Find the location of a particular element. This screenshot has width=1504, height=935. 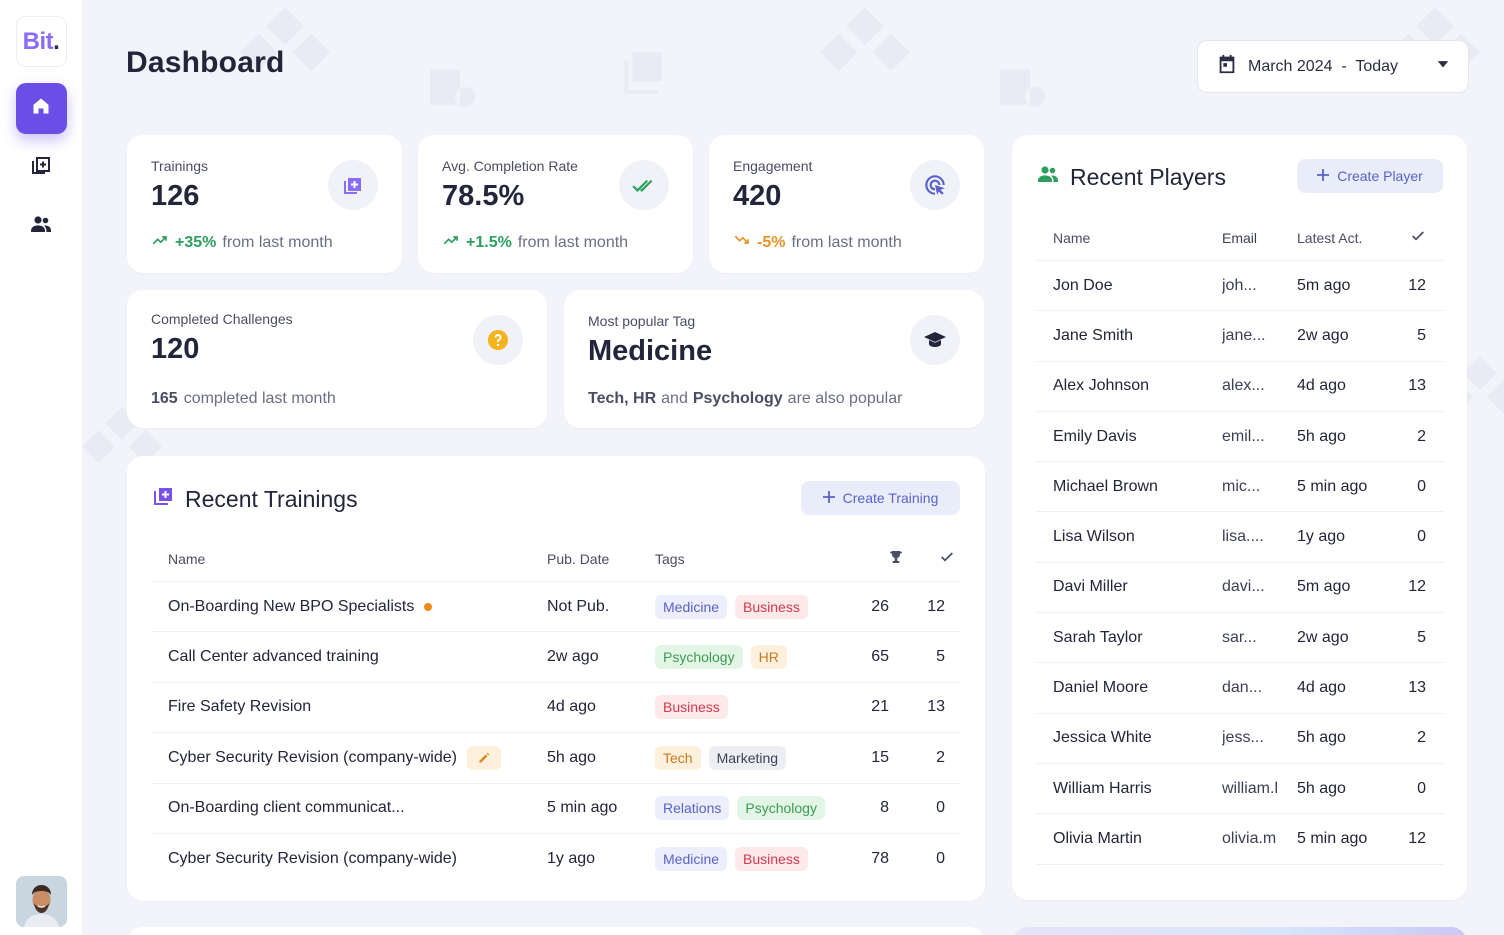

player-latest-activity: 4d ago is located at coordinates (1321, 688).